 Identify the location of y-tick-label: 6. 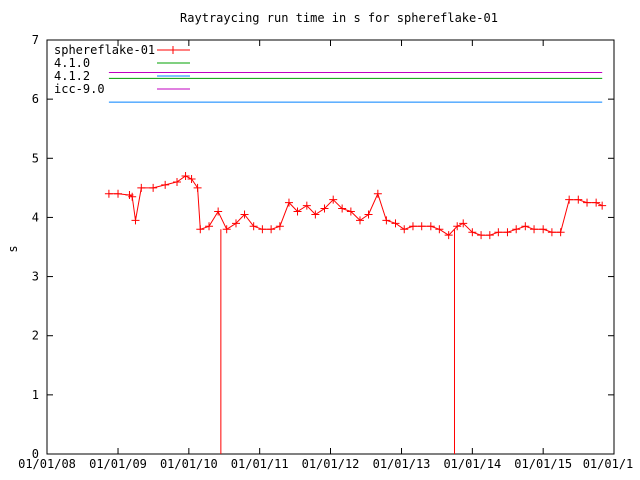
(35, 99).